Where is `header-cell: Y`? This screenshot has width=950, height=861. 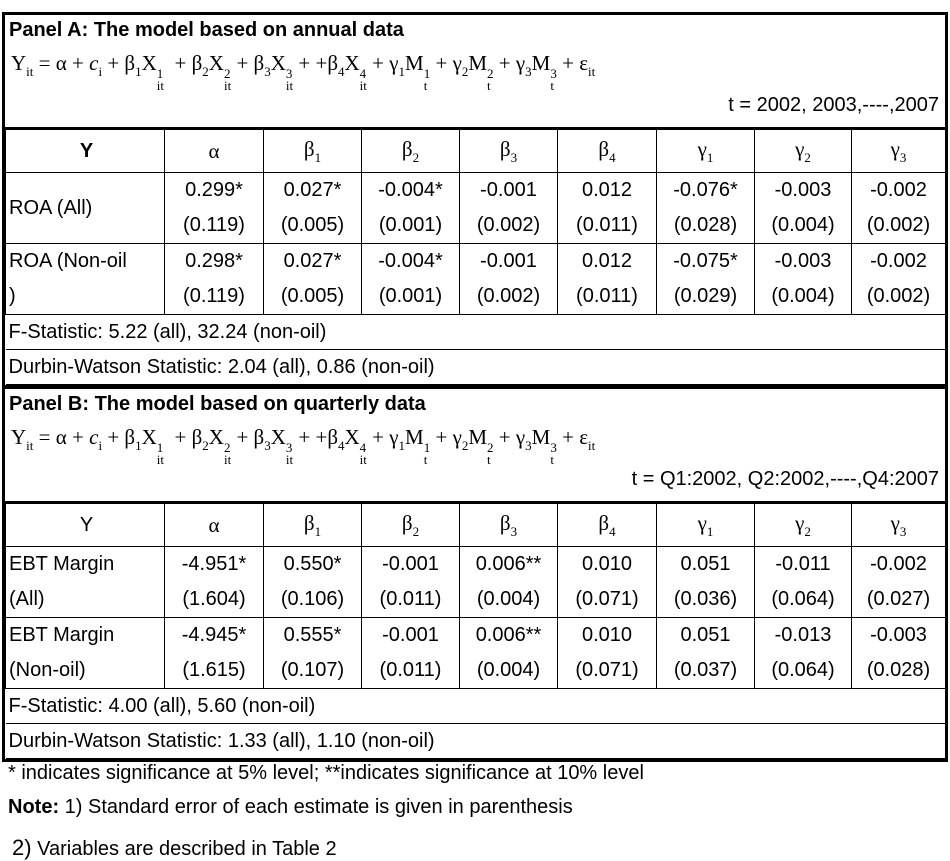 header-cell: Y is located at coordinates (85, 524).